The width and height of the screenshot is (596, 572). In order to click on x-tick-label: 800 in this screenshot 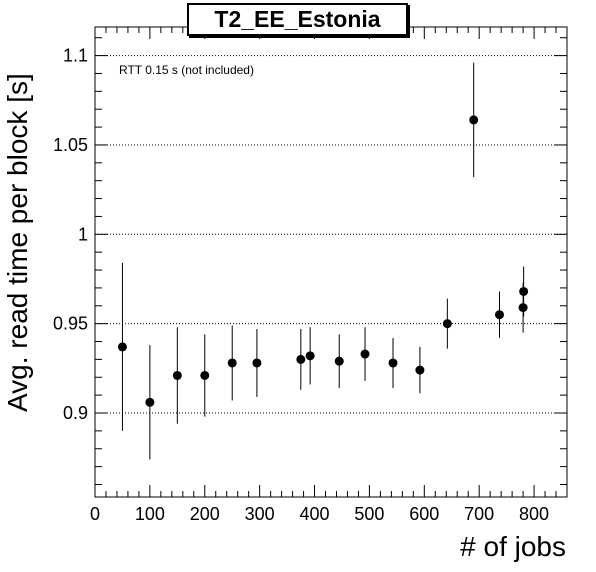, I will do `click(534, 514)`.